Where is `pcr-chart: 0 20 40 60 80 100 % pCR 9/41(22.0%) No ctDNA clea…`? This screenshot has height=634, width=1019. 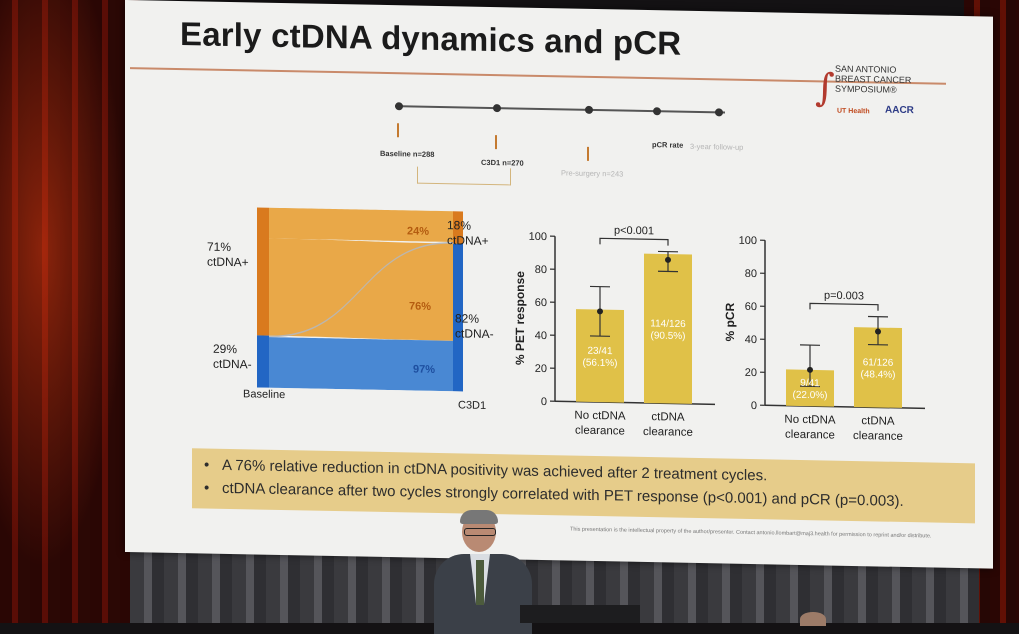
pcr-chart: 0 20 40 60 80 100 % pCR 9/41(22.0%) No ctDNA clea… is located at coordinates (827, 330).